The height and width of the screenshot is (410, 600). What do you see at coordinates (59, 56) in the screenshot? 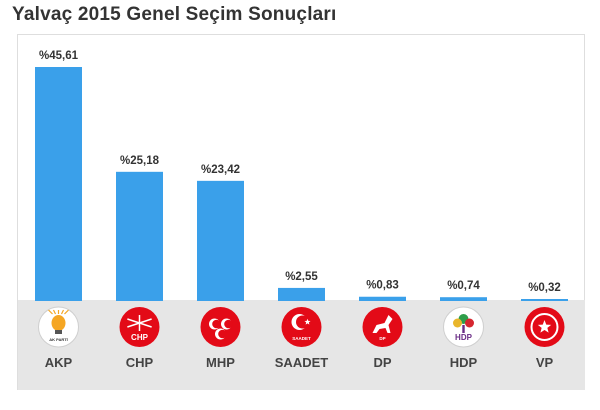
I see `value-label-akp: %45,61` at bounding box center [59, 56].